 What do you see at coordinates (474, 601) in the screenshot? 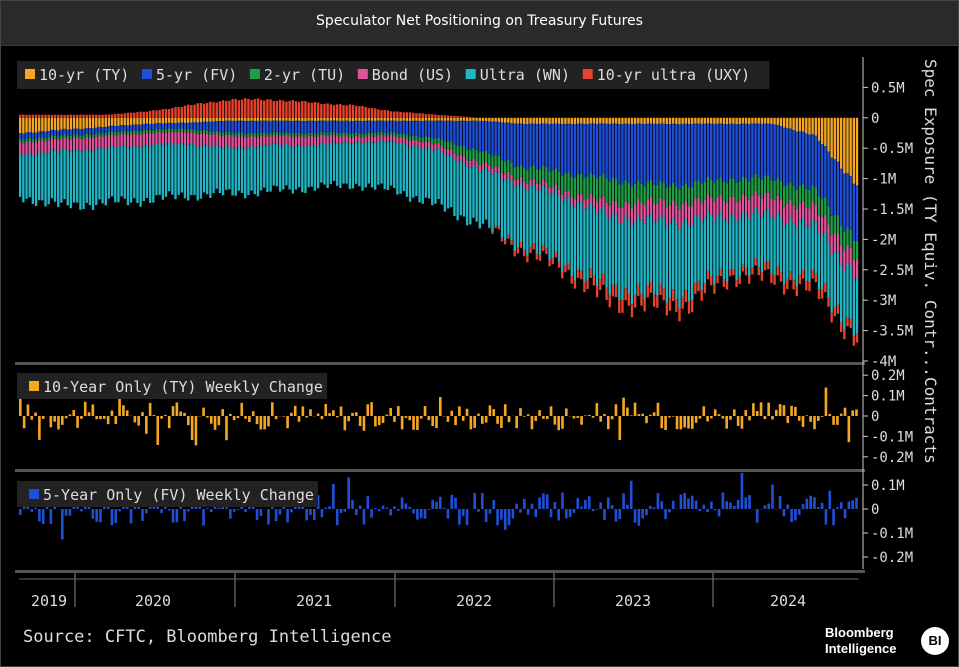
I see `x-tick-label: 2022` at bounding box center [474, 601].